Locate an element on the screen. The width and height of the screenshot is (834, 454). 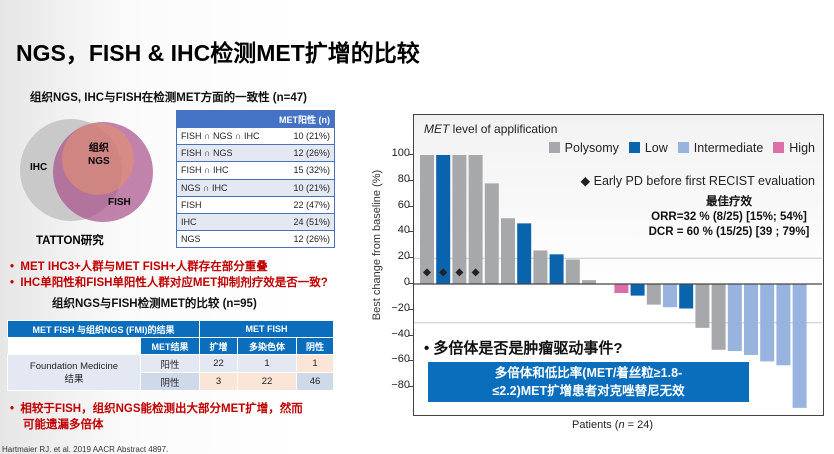
y-tick-label: −60 is located at coordinates (400, 359).